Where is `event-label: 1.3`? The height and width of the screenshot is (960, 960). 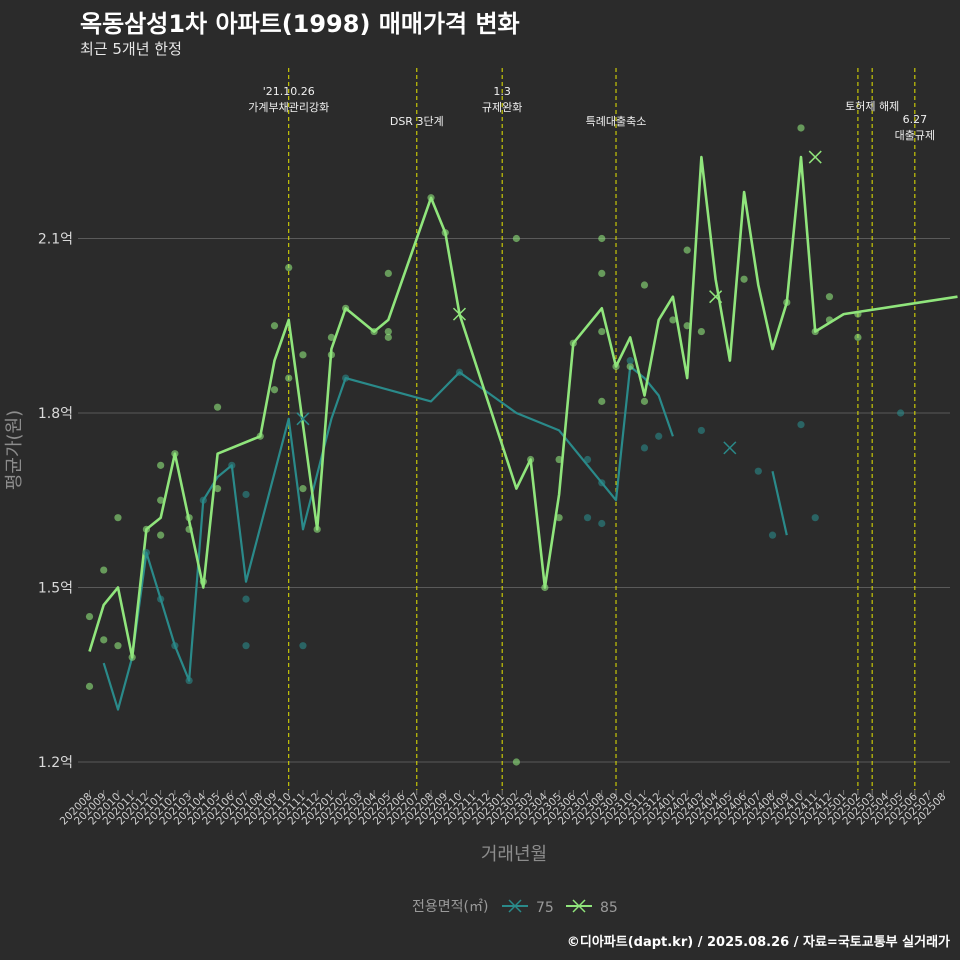
event-label: 1.3 is located at coordinates (502, 91).